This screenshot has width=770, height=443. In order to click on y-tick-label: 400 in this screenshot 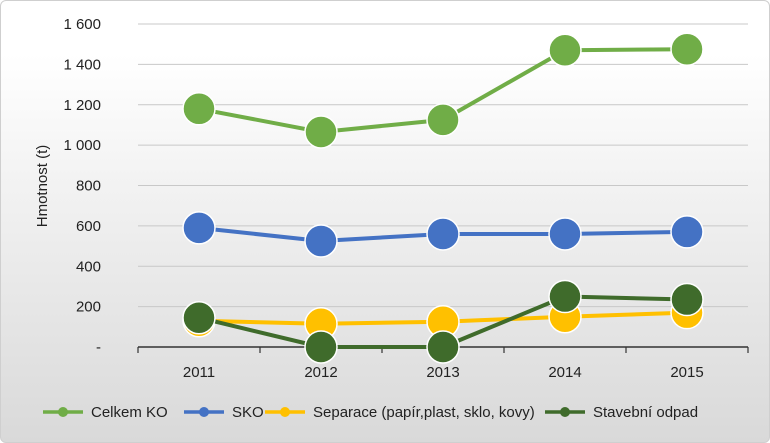, I will do `click(88, 266)`.